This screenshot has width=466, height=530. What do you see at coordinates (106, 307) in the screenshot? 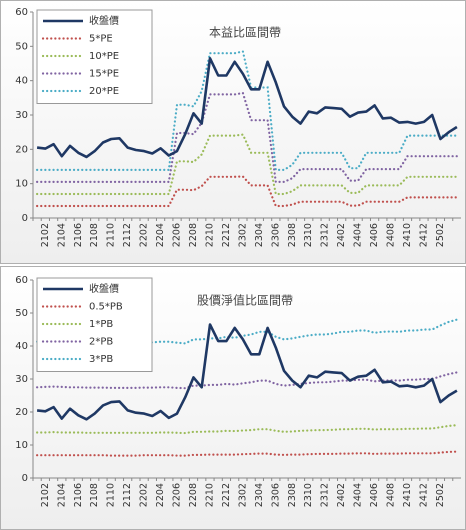
I see `legend-label: 0.5*PB` at bounding box center [106, 307].